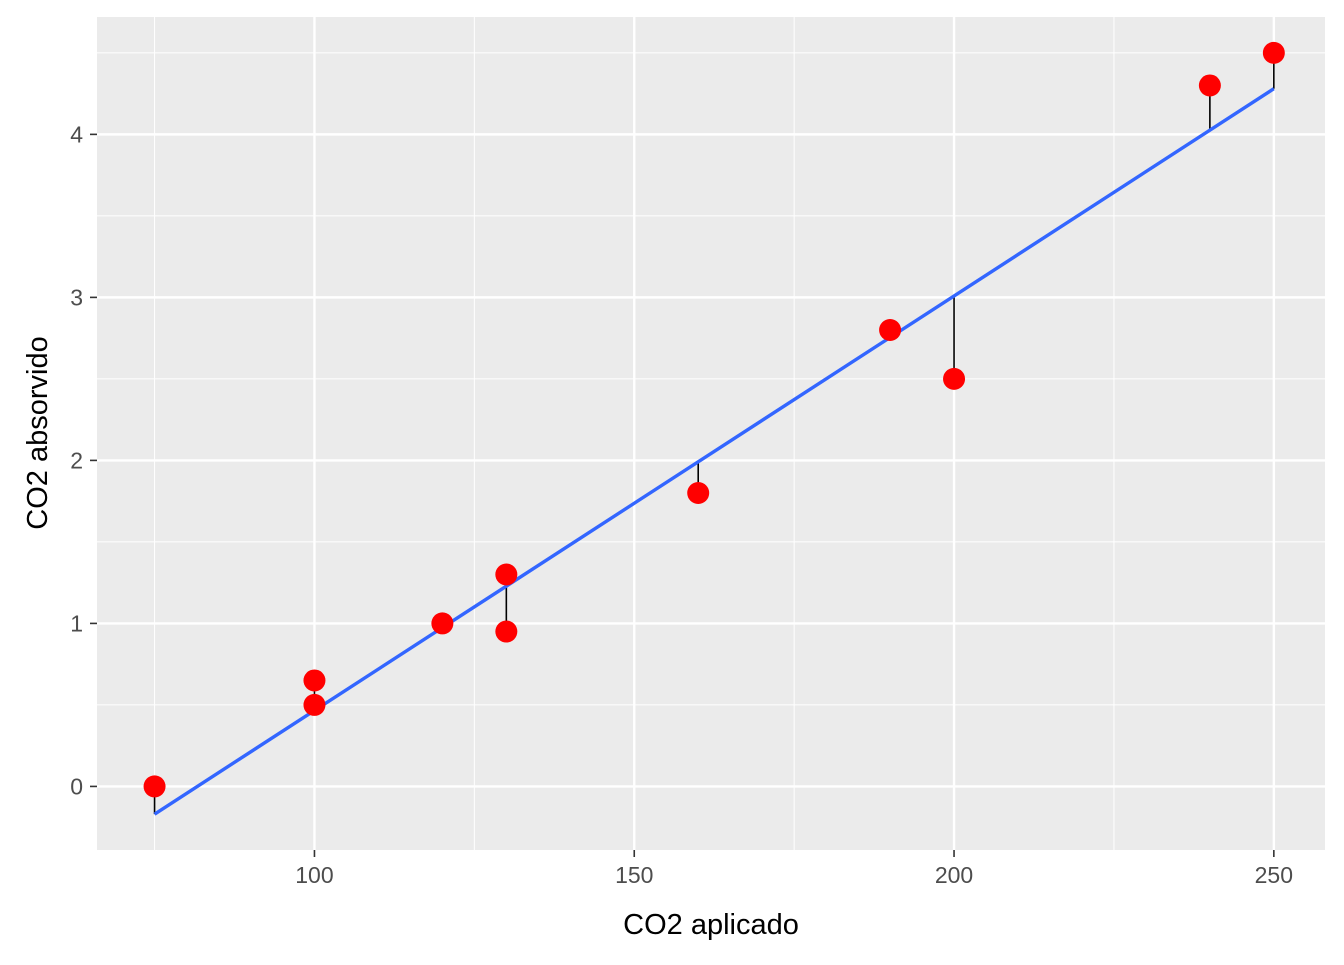 The width and height of the screenshot is (1344, 965). Describe the element at coordinates (83, 460) in the screenshot. I see `y-axis: 0 1 2 3 4` at that location.